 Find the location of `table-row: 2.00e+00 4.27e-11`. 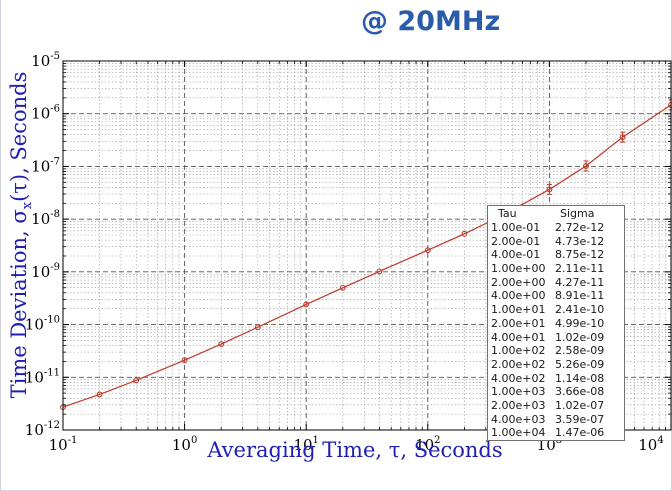

table-row: 2.00e+00 4.27e-11 is located at coordinates (556, 283).